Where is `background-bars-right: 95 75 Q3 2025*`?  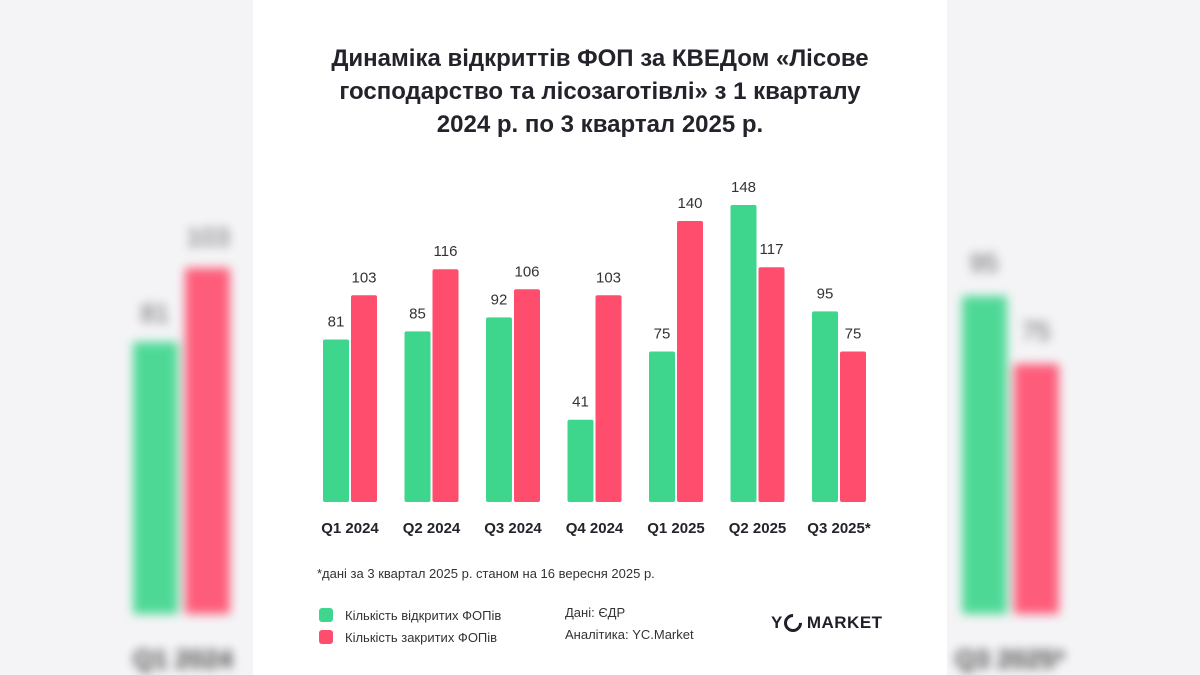 background-bars-right: 95 75 Q3 2025* is located at coordinates (1010, 461).